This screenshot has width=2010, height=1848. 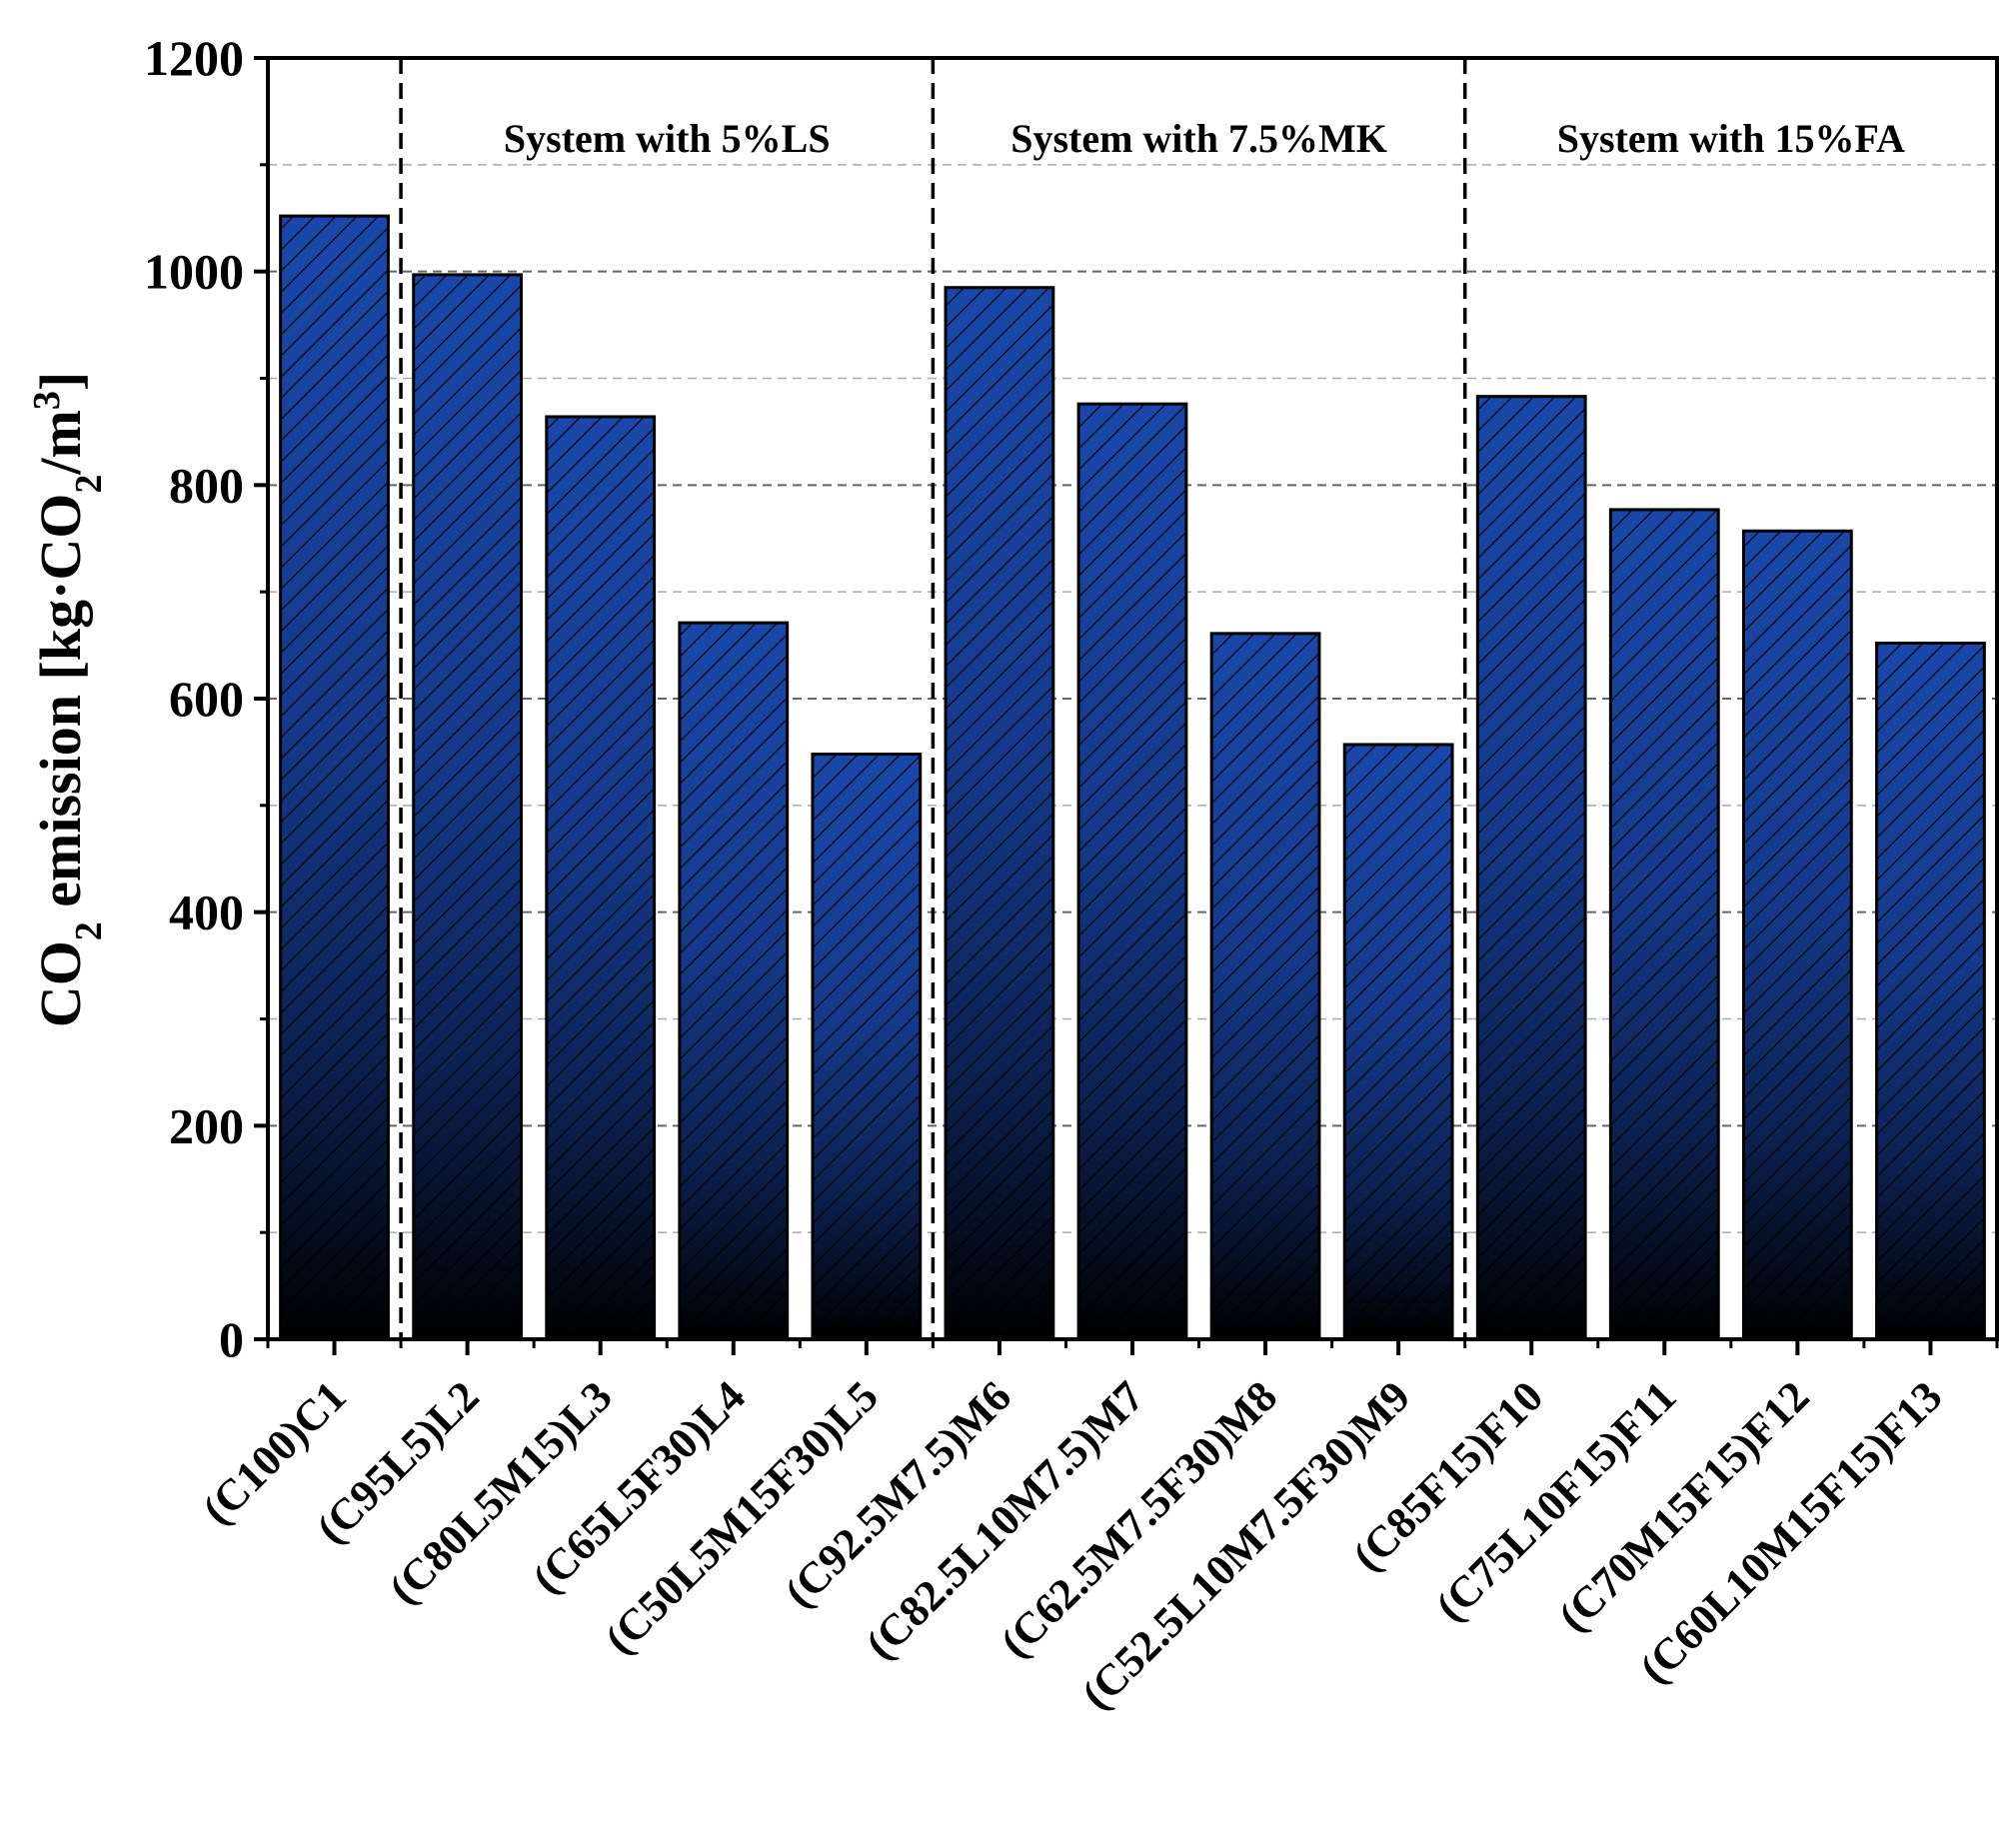 I want to click on x-tick-label: (C70M15F15)F12, so click(x=1684, y=1506).